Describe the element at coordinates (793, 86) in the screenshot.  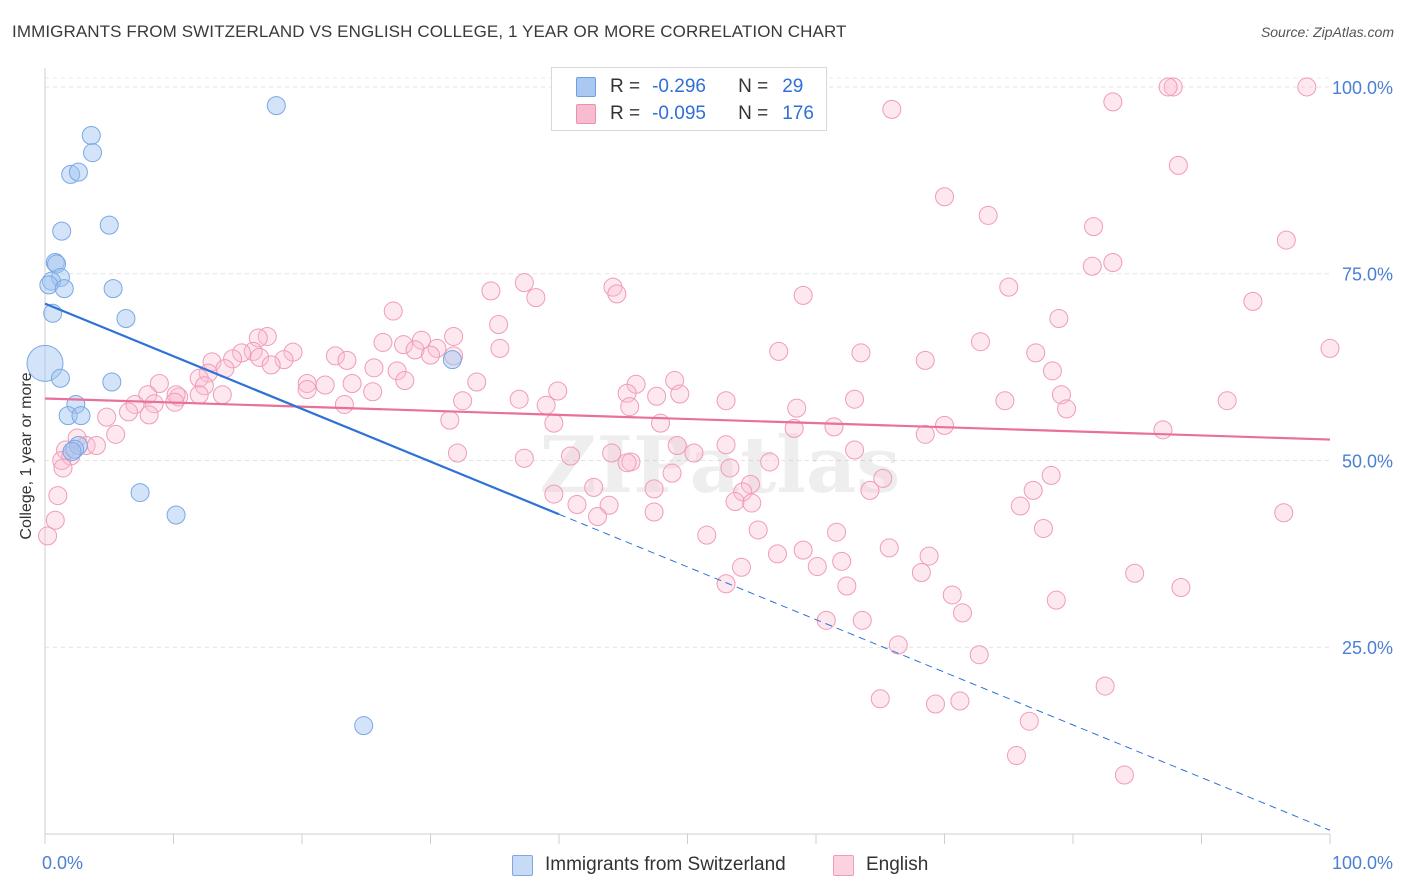
I see `legend-n-value: 29` at that location.